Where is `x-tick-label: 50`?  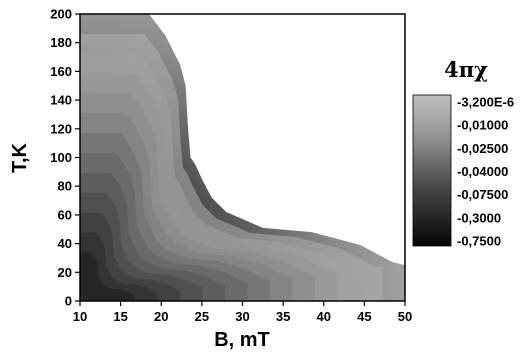
x-tick-label: 50 is located at coordinates (405, 316).